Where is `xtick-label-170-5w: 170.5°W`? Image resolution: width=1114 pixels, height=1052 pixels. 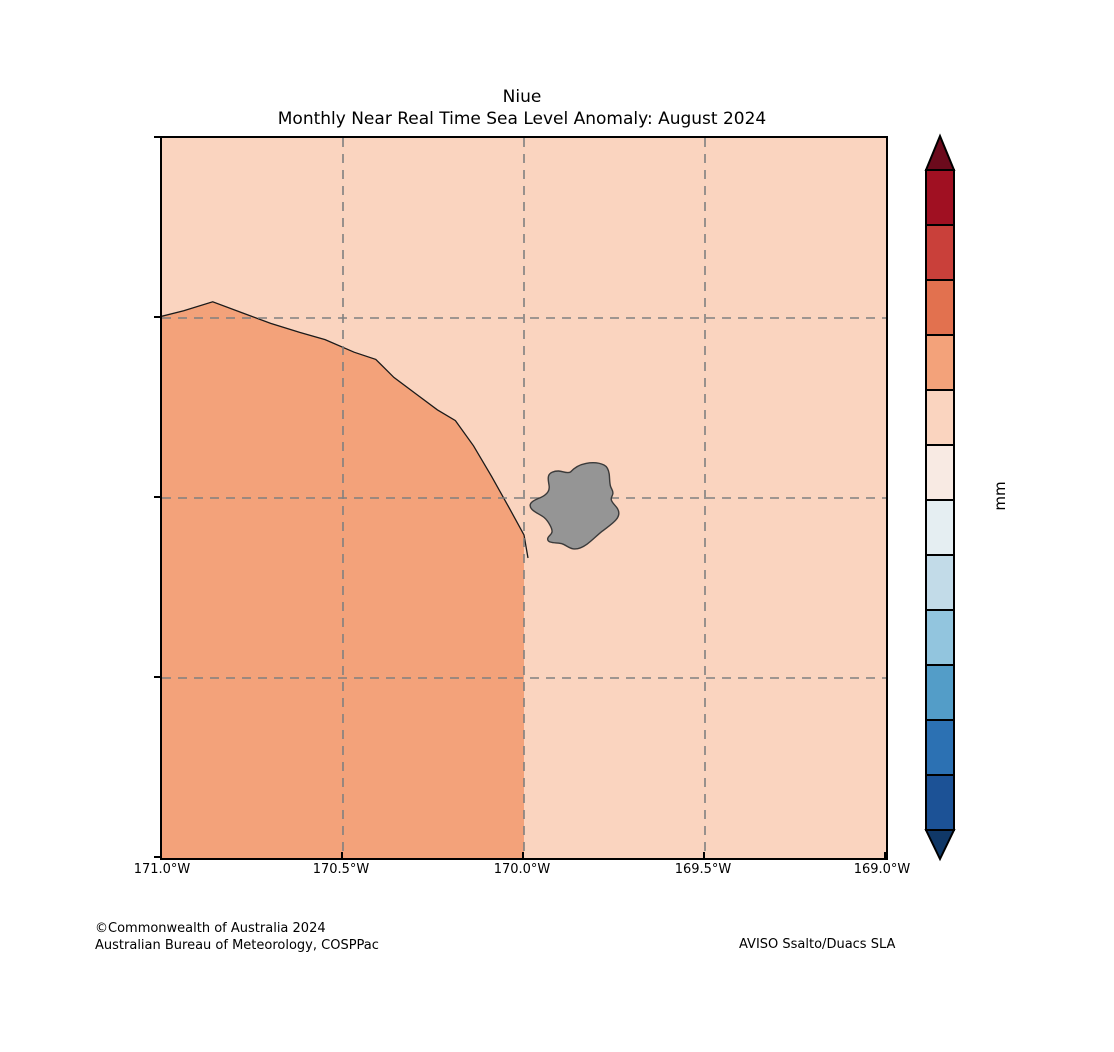
xtick-label-170-5w: 170.5°W is located at coordinates (341, 869).